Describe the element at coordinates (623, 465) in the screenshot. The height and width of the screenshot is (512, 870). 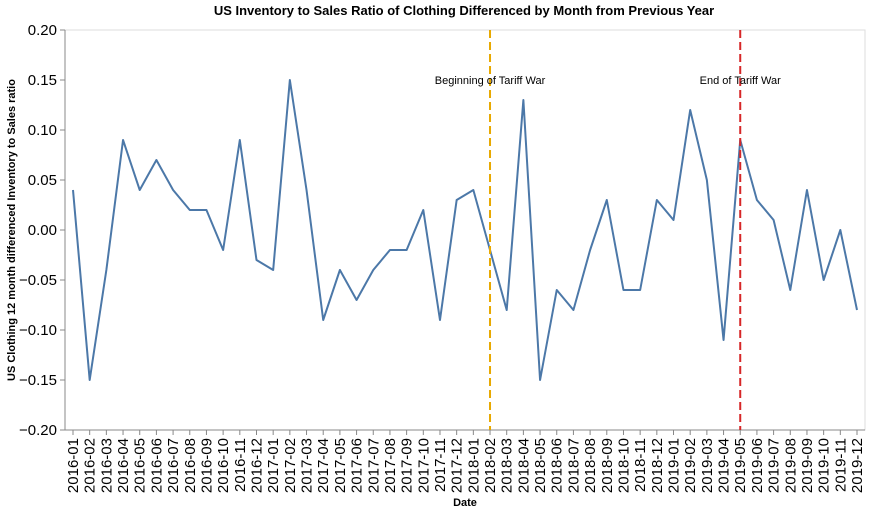
I see `x-tick-label: 2018-10` at that location.